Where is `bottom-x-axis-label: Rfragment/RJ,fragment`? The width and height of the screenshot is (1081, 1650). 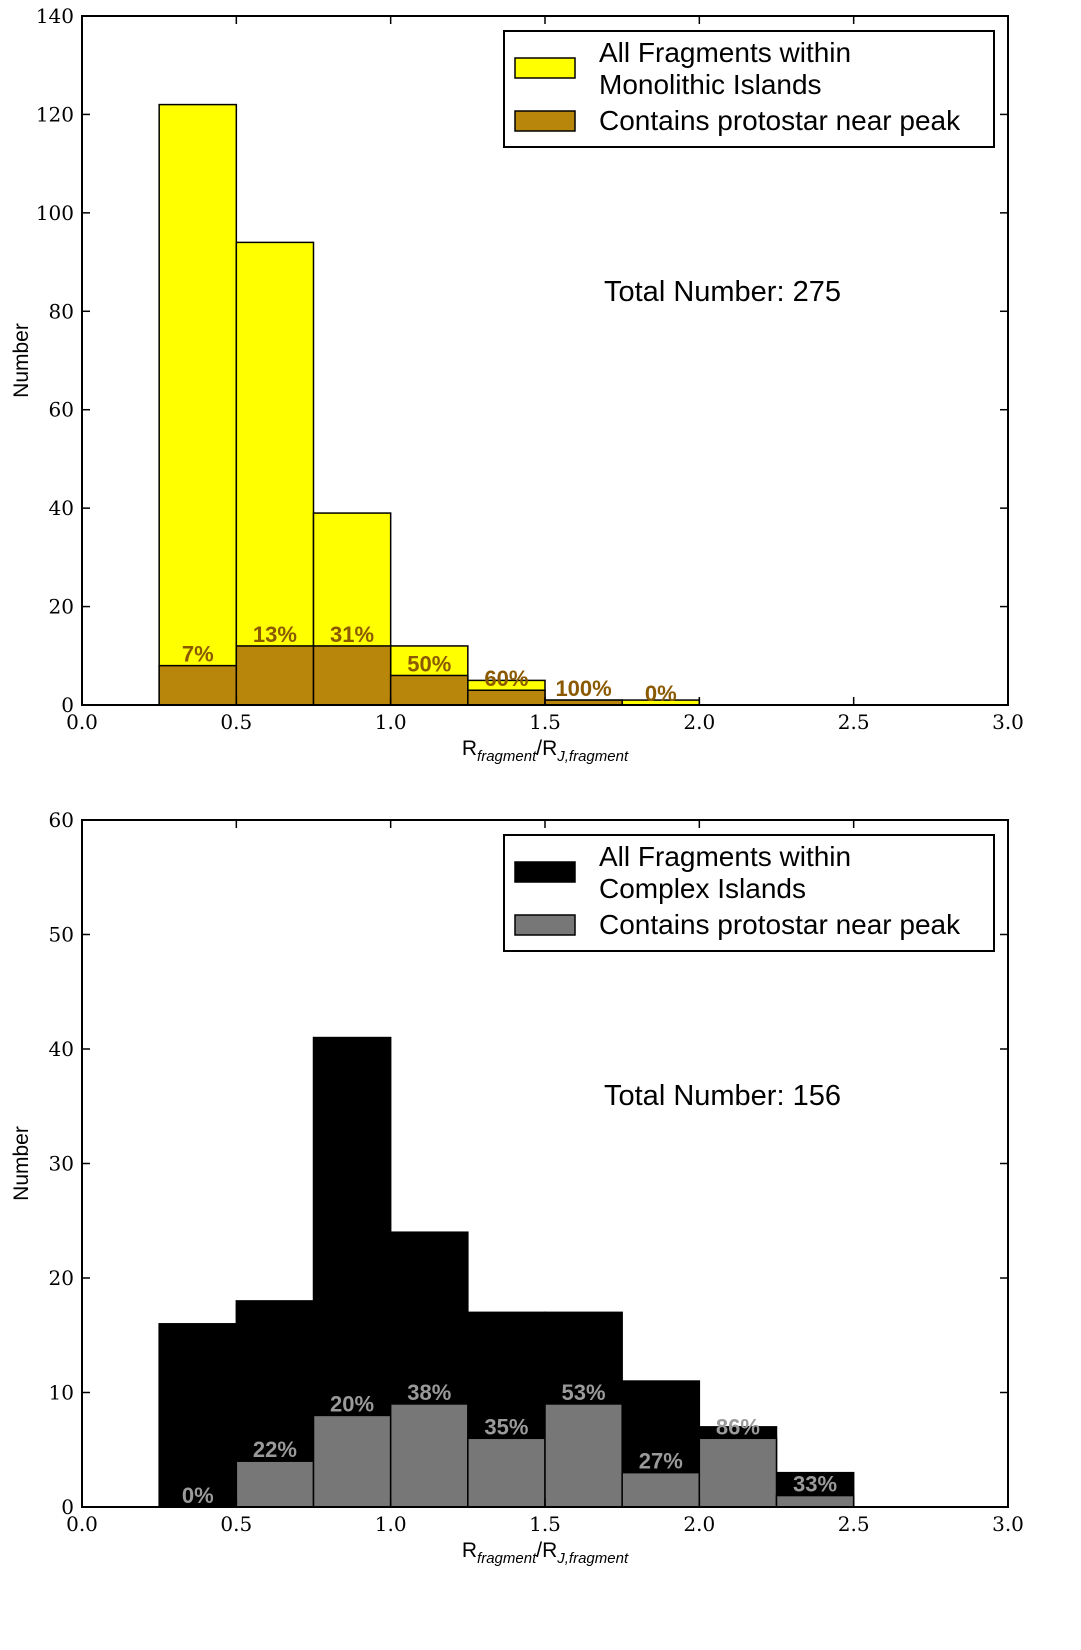 bottom-x-axis-label: Rfragment/RJ,fragment is located at coordinates (545, 1553).